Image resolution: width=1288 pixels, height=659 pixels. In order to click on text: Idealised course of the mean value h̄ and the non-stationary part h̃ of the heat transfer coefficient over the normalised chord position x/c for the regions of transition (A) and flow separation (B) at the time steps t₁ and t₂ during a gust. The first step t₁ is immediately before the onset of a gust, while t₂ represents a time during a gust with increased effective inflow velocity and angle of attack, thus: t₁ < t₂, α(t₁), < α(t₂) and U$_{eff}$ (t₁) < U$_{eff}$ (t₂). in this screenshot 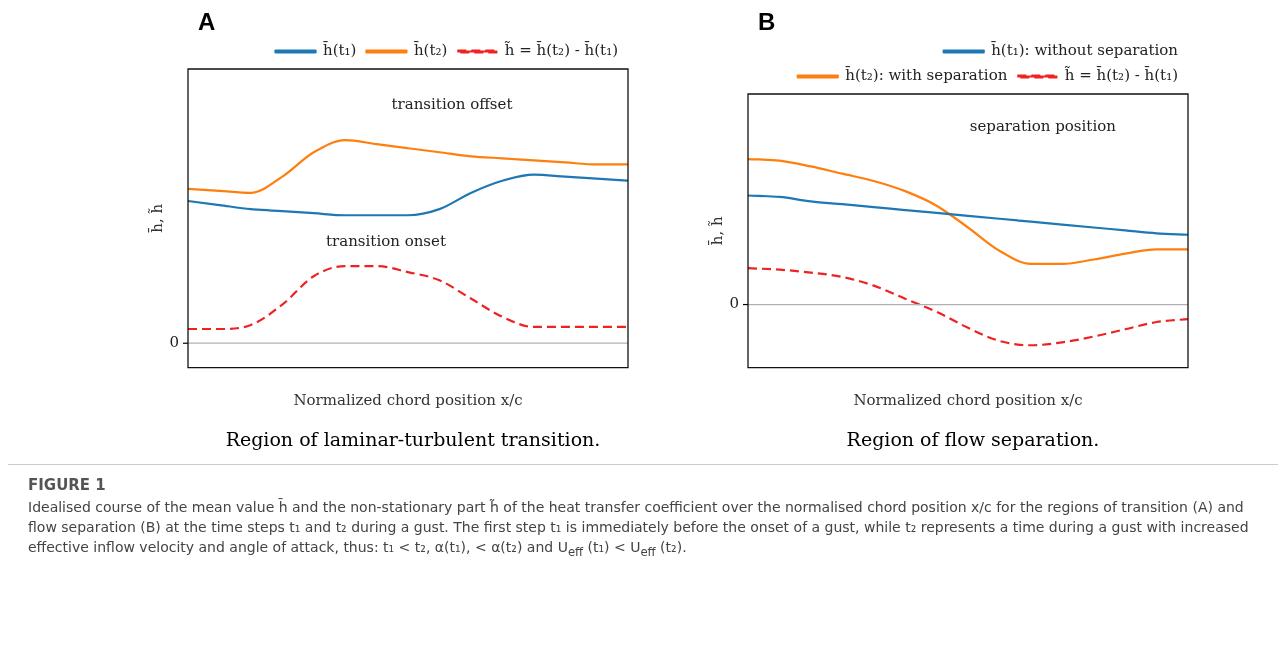, I will do `click(639, 529)`.